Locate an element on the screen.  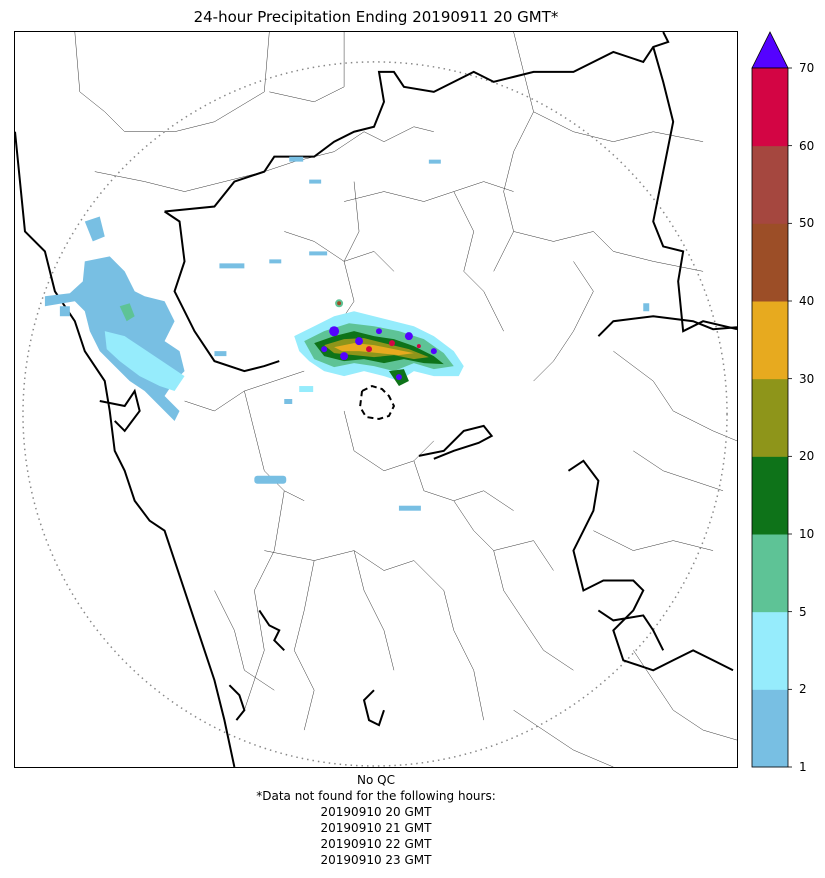
colorbar-tick-label: 70 is located at coordinates (807, 68).